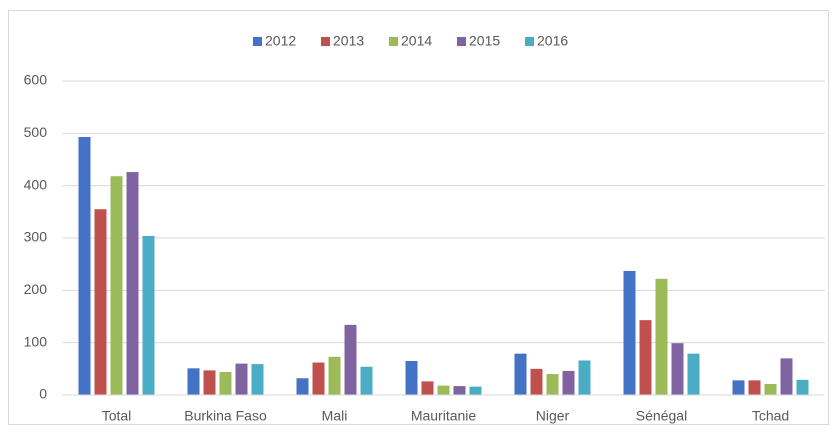 The width and height of the screenshot is (838, 434). Describe the element at coordinates (36, 184) in the screenshot. I see `y-tick-label: 400` at that location.